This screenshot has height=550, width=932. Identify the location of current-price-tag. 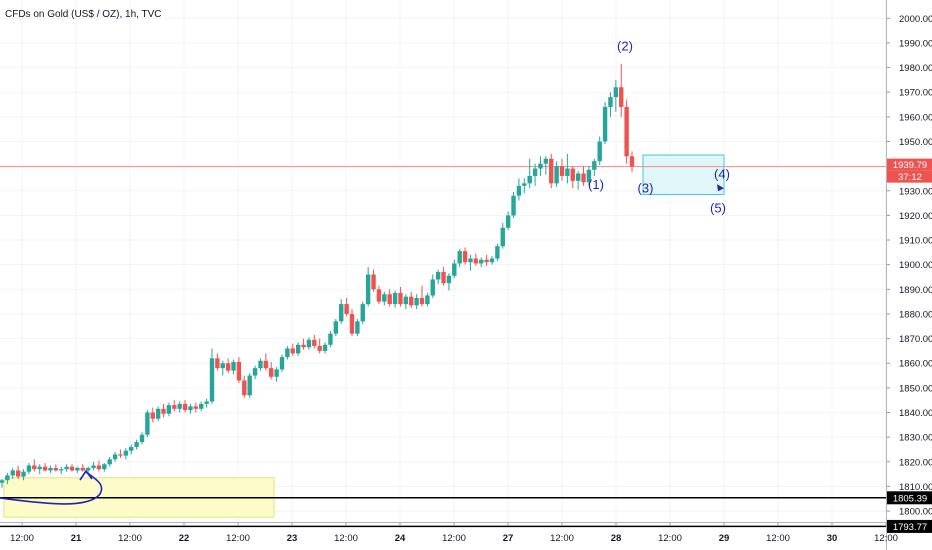
(909, 164).